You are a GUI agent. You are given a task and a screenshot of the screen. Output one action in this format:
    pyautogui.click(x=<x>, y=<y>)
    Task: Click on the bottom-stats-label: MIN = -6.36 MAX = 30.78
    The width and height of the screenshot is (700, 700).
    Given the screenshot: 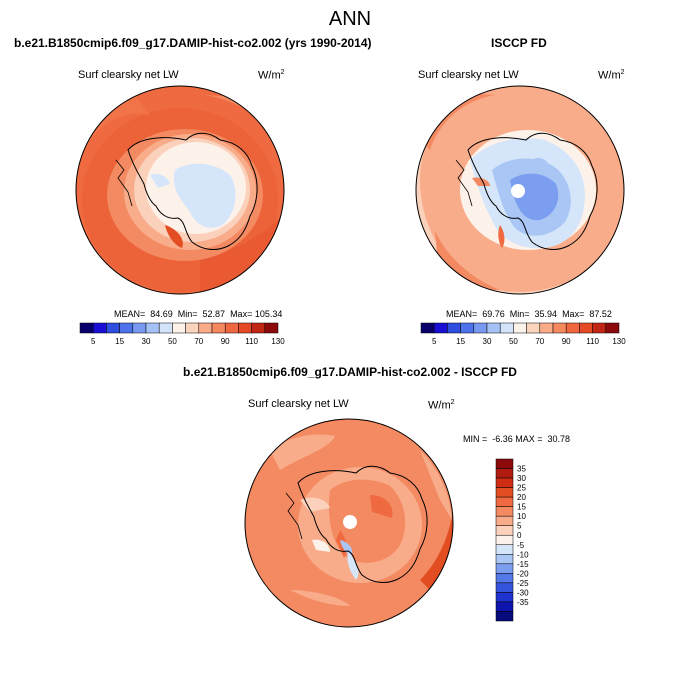 What is the action you would take?
    pyautogui.click(x=517, y=439)
    